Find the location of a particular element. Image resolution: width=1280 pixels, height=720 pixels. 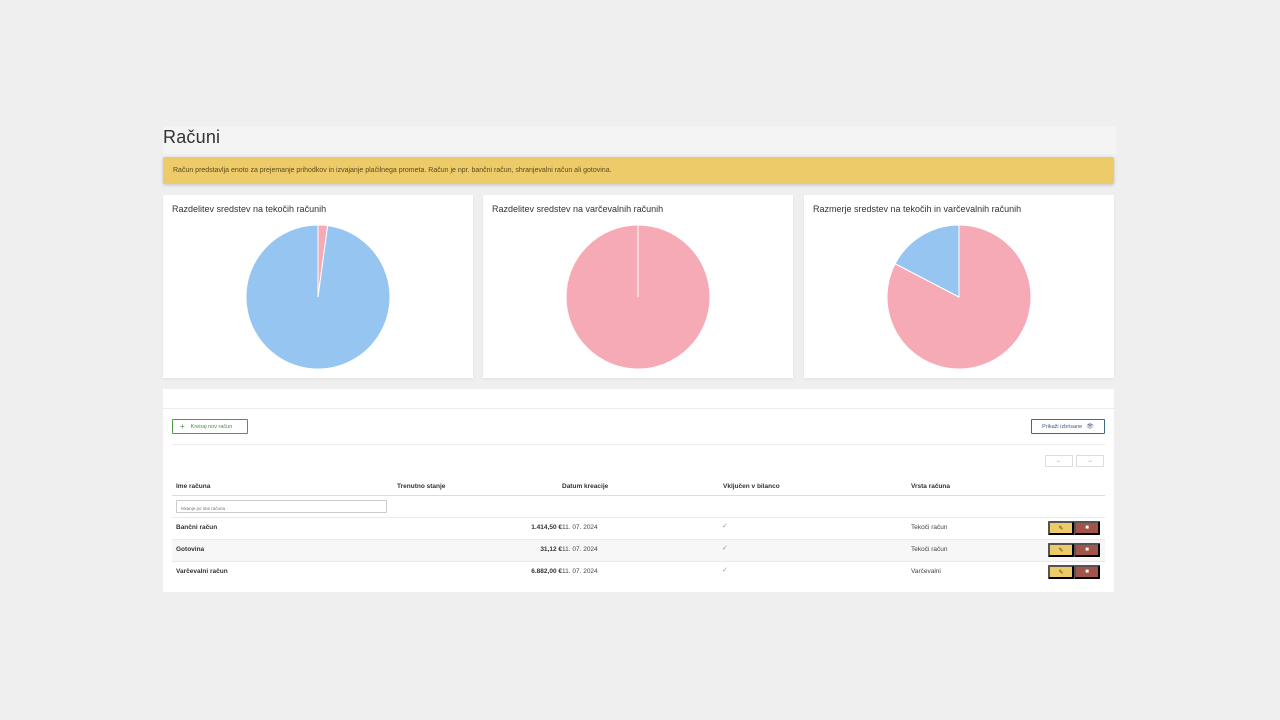

column-header-type: Vrsta računa is located at coordinates (931, 486).